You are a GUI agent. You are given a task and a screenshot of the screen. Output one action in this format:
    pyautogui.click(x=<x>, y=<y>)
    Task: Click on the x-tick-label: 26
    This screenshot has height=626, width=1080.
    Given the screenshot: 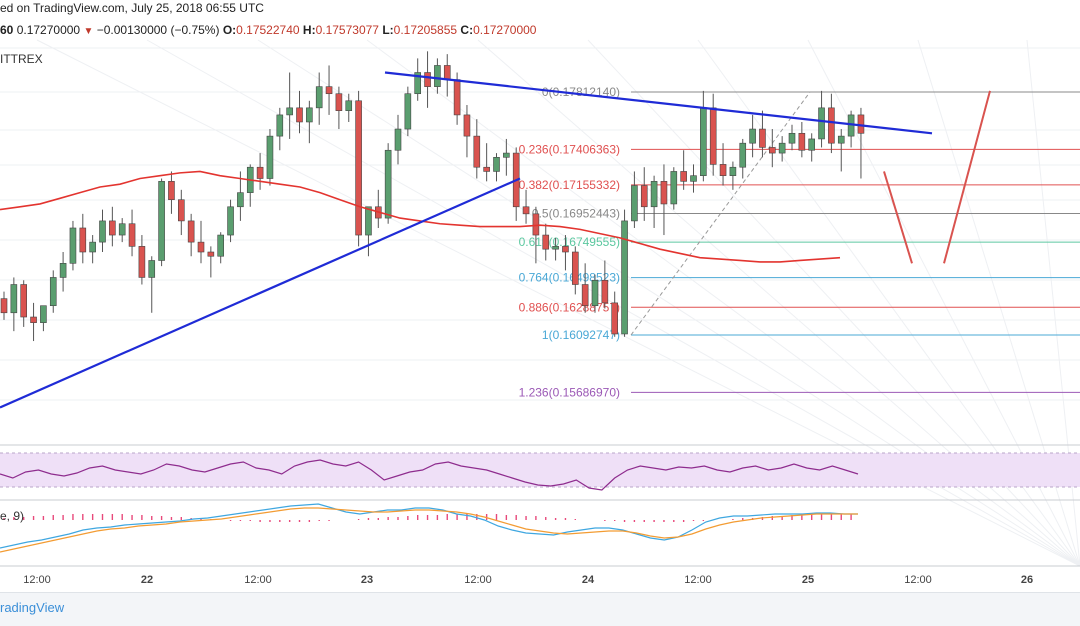 What is the action you would take?
    pyautogui.click(x=1027, y=580)
    